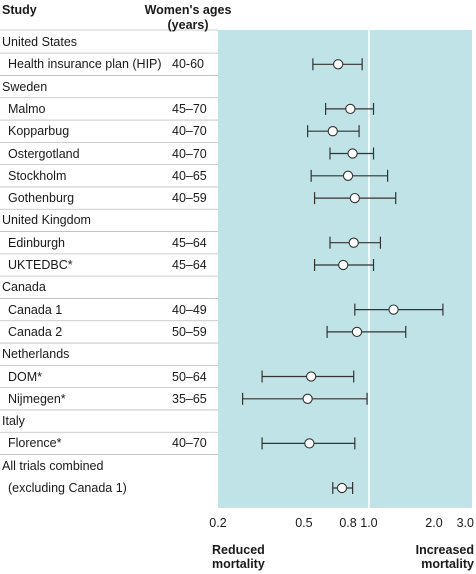 This screenshot has height=574, width=476. Describe the element at coordinates (189, 175) in the screenshot. I see `ages-value: 40–65` at that location.